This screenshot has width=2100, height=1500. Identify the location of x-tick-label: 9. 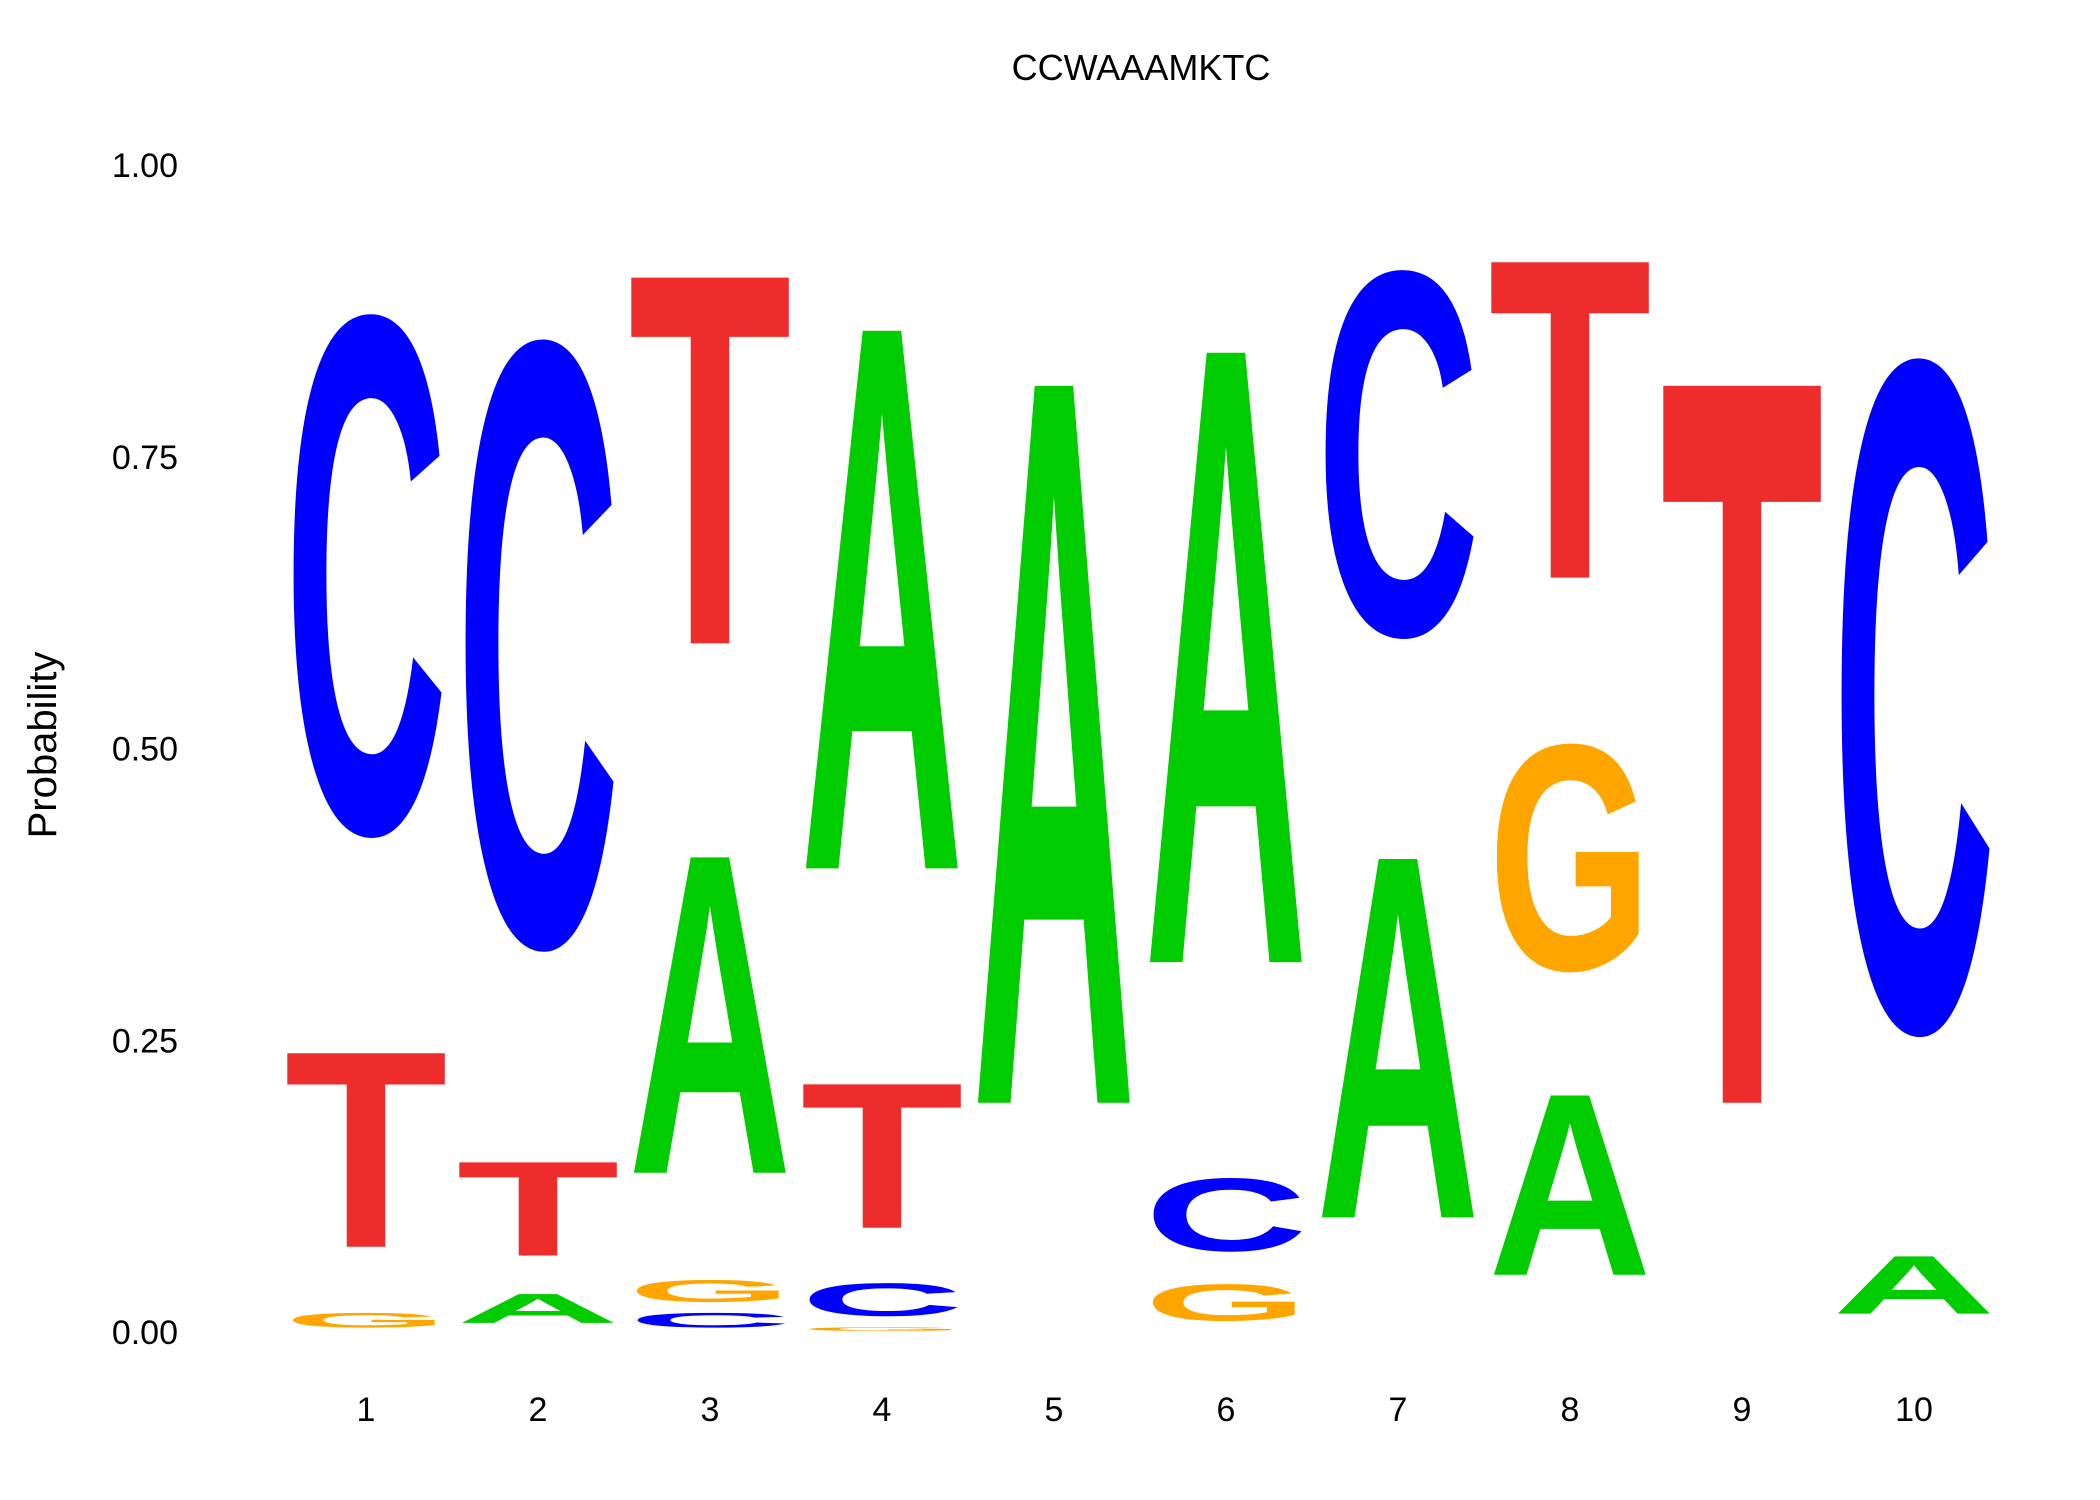
(1742, 1410).